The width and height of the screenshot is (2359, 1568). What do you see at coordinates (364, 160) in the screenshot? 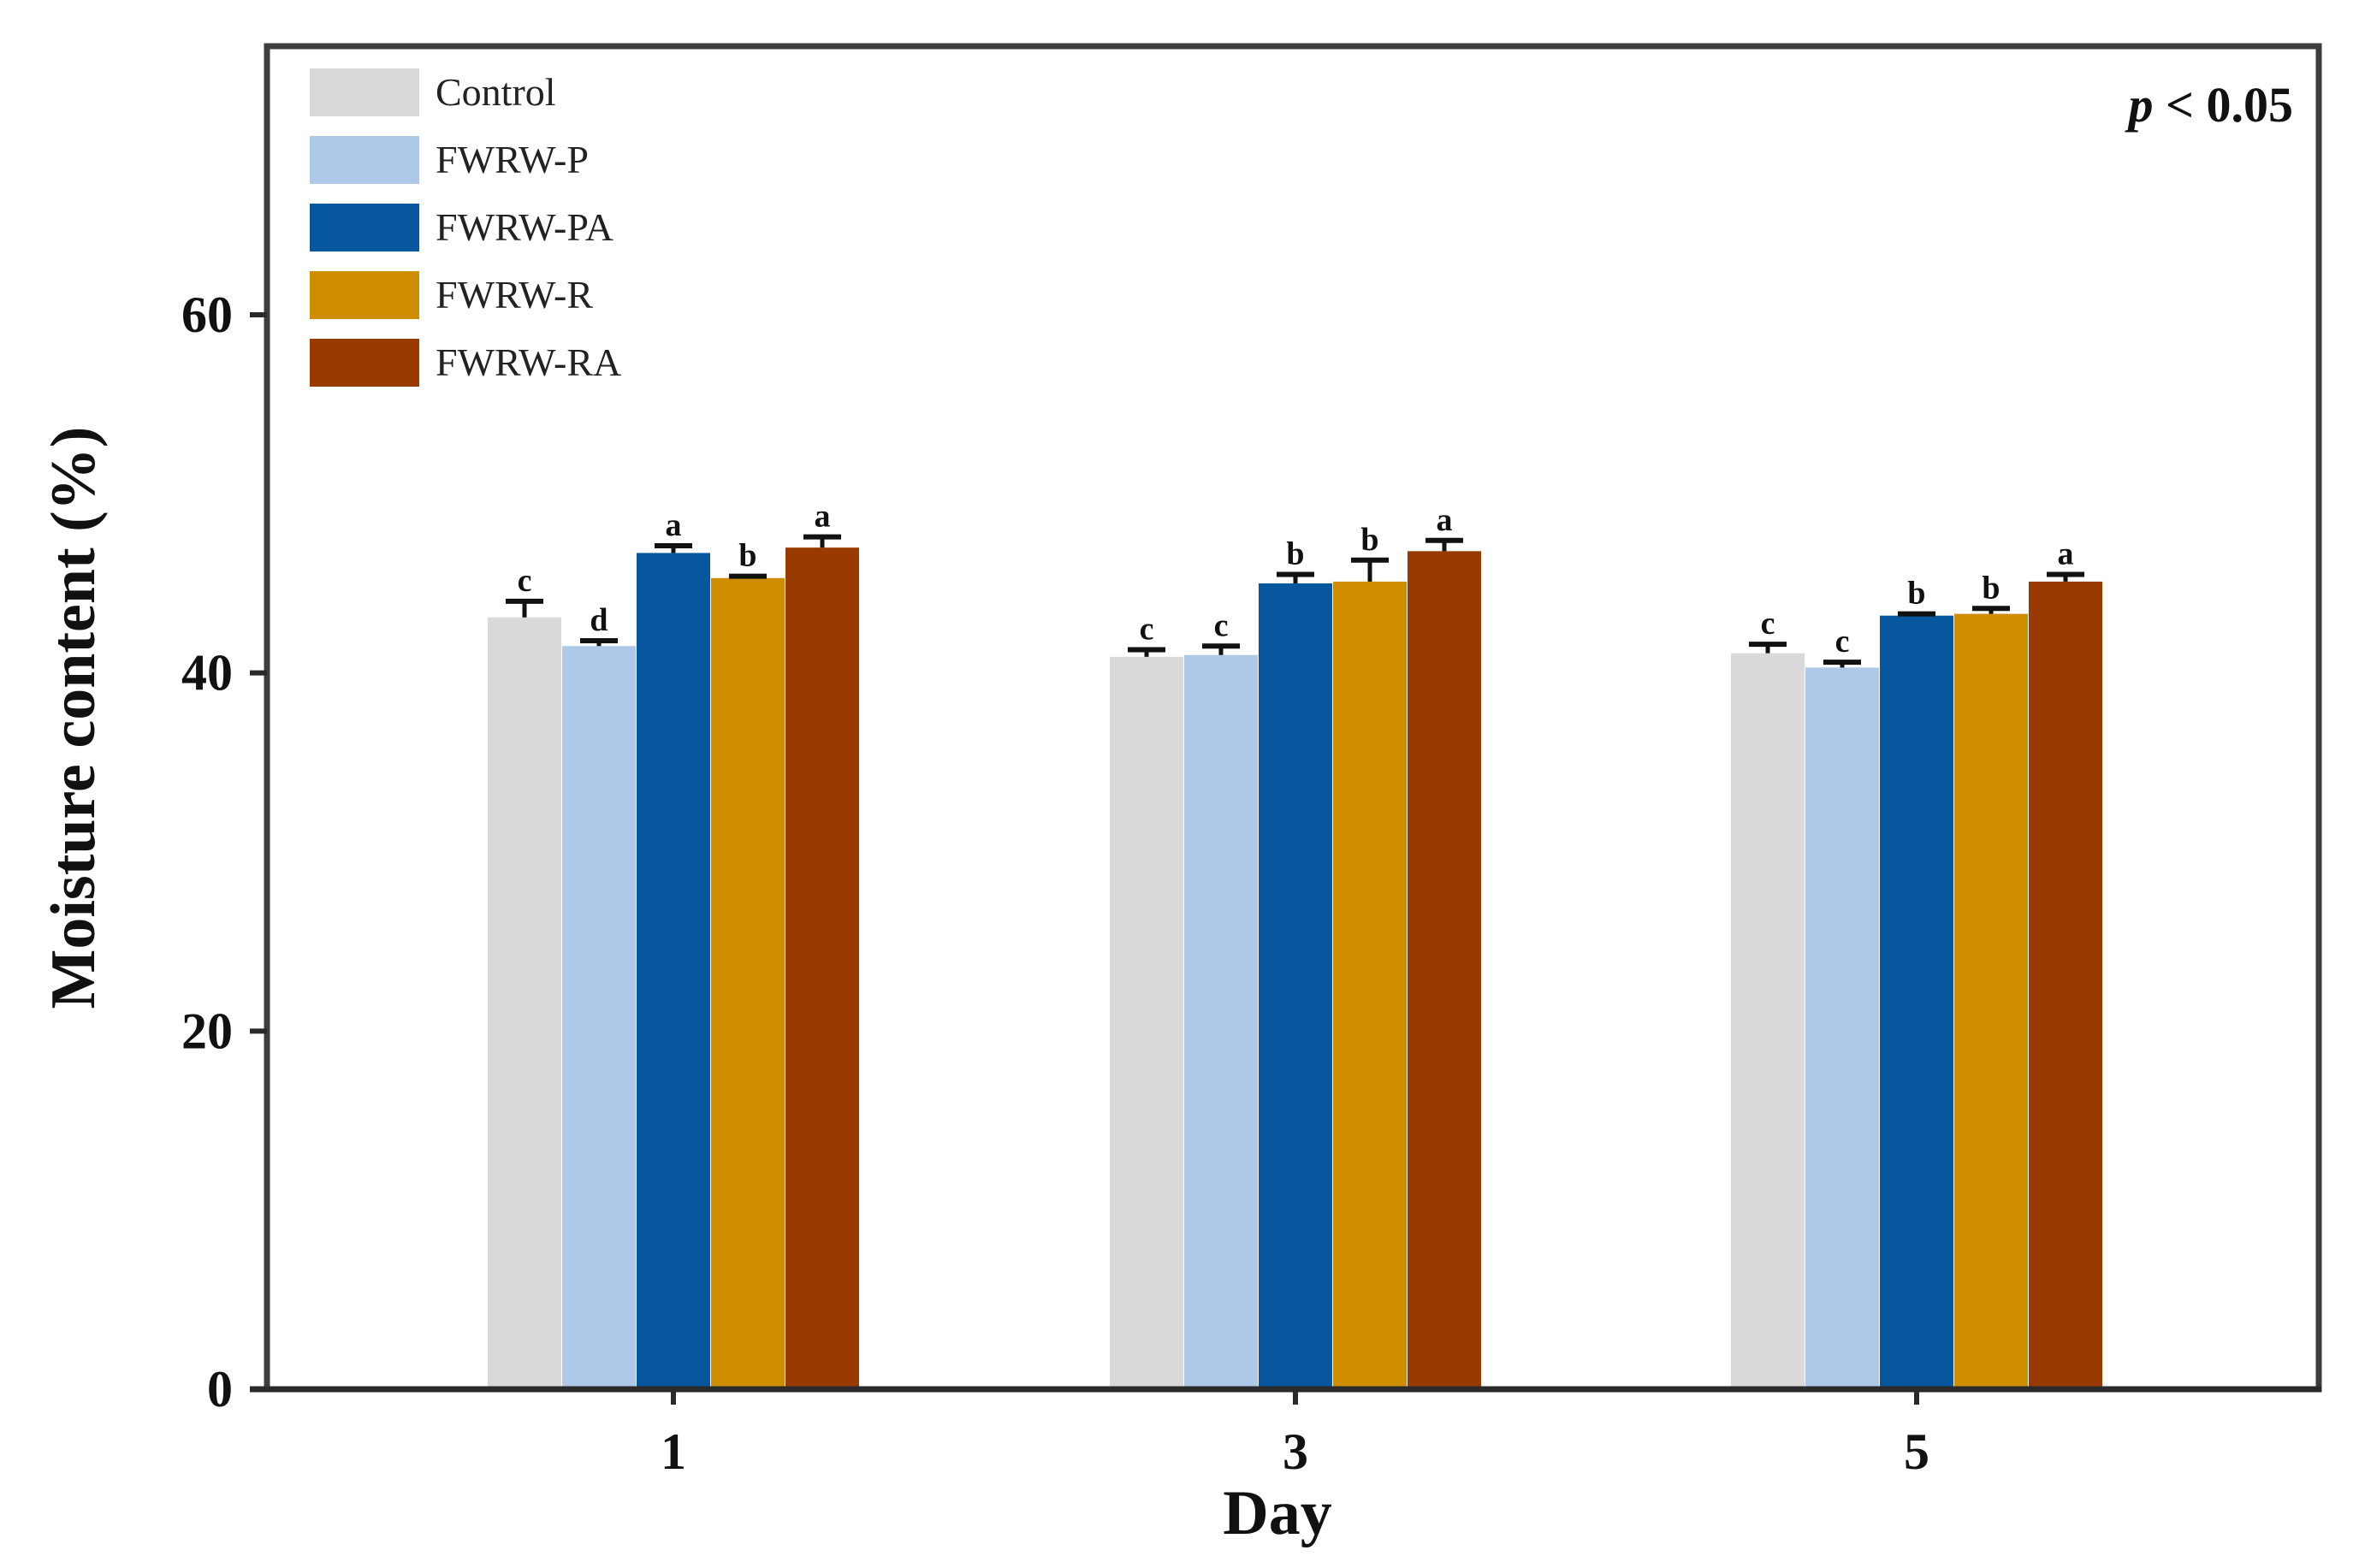
I see `legend-swatch-fwrw-p` at bounding box center [364, 160].